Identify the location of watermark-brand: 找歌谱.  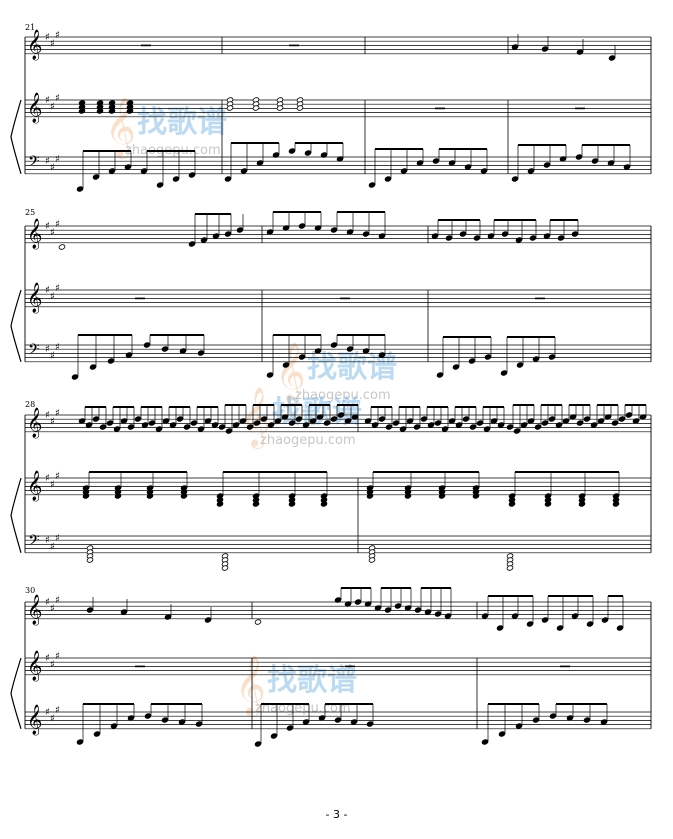
(182, 122).